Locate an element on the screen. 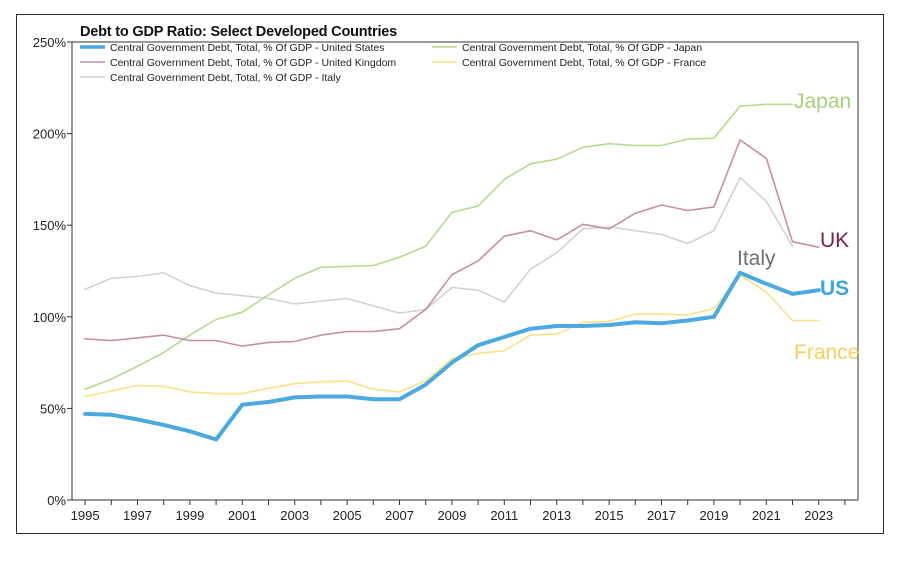 Image resolution: width=916 pixels, height=564 pixels. x-tick-label: 2013 is located at coordinates (556, 515).